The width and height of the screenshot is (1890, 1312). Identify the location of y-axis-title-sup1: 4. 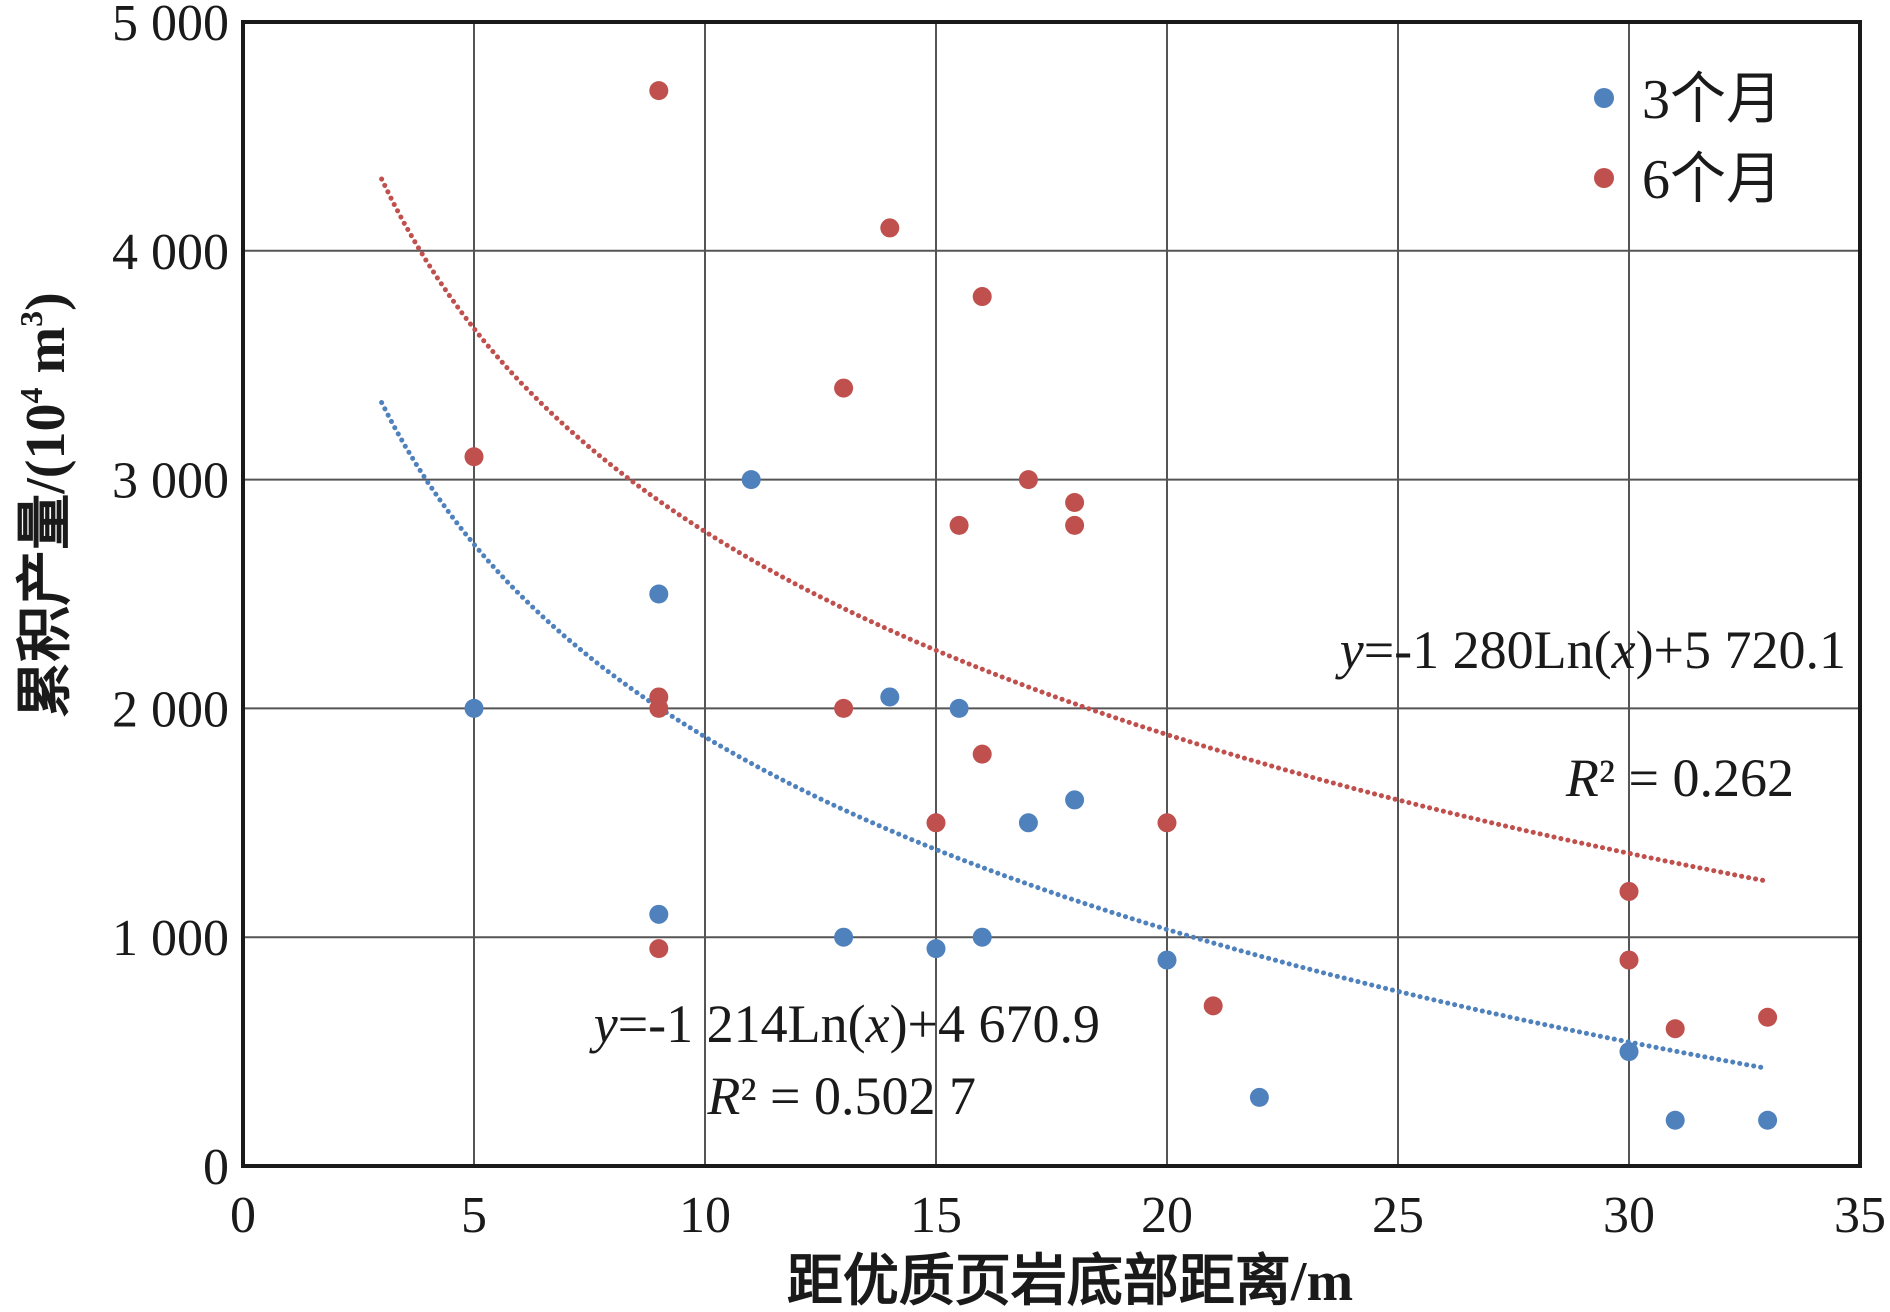
(31, 396).